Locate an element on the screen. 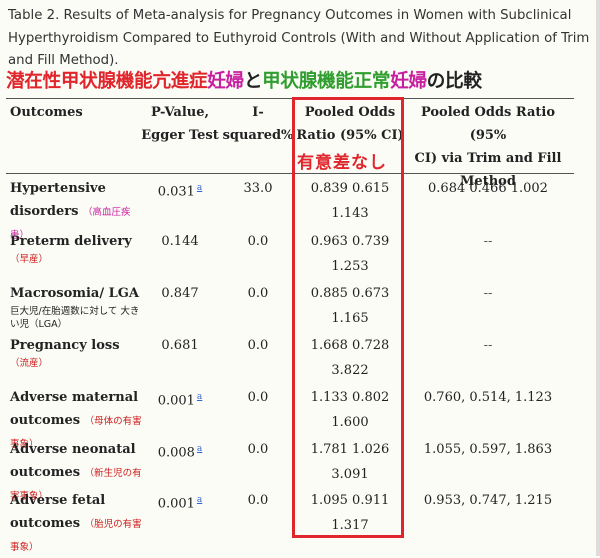  japanese-annotation-title: 潜在性甲状腺機能亢進症妊婦と甲状腺機能正常妊婦の比較 is located at coordinates (301, 82).